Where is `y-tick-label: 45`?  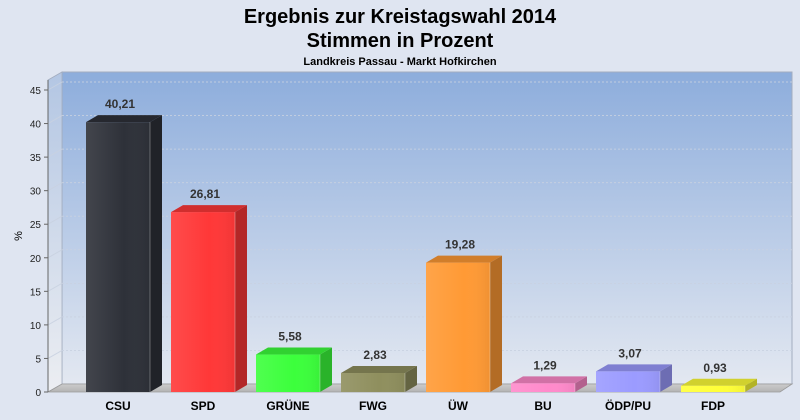
y-tick-label: 45 is located at coordinates (36, 91).